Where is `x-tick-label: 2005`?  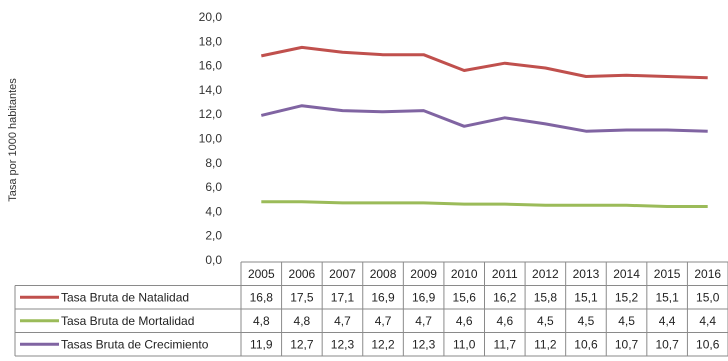 x-tick-label: 2005 is located at coordinates (261, 274).